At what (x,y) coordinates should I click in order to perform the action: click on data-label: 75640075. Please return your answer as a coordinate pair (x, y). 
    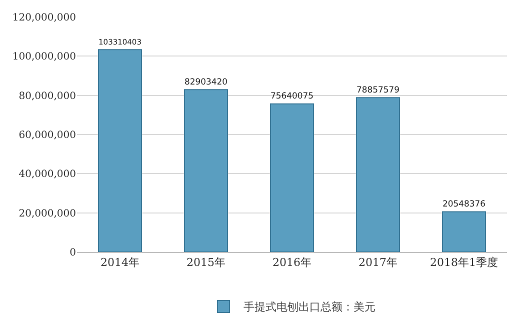
    Looking at the image, I should click on (292, 95).